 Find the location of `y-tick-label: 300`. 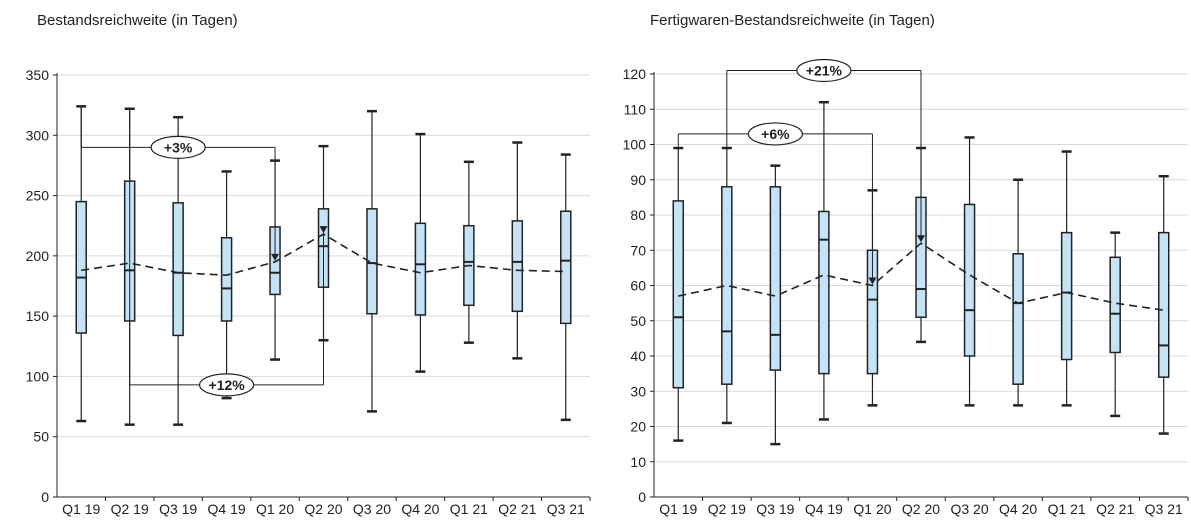

y-tick-label: 300 is located at coordinates (38, 135).